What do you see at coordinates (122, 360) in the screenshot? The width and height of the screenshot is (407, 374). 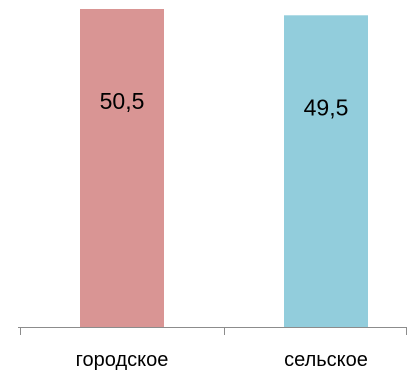 I see `x-tick-label-1: городское` at bounding box center [122, 360].